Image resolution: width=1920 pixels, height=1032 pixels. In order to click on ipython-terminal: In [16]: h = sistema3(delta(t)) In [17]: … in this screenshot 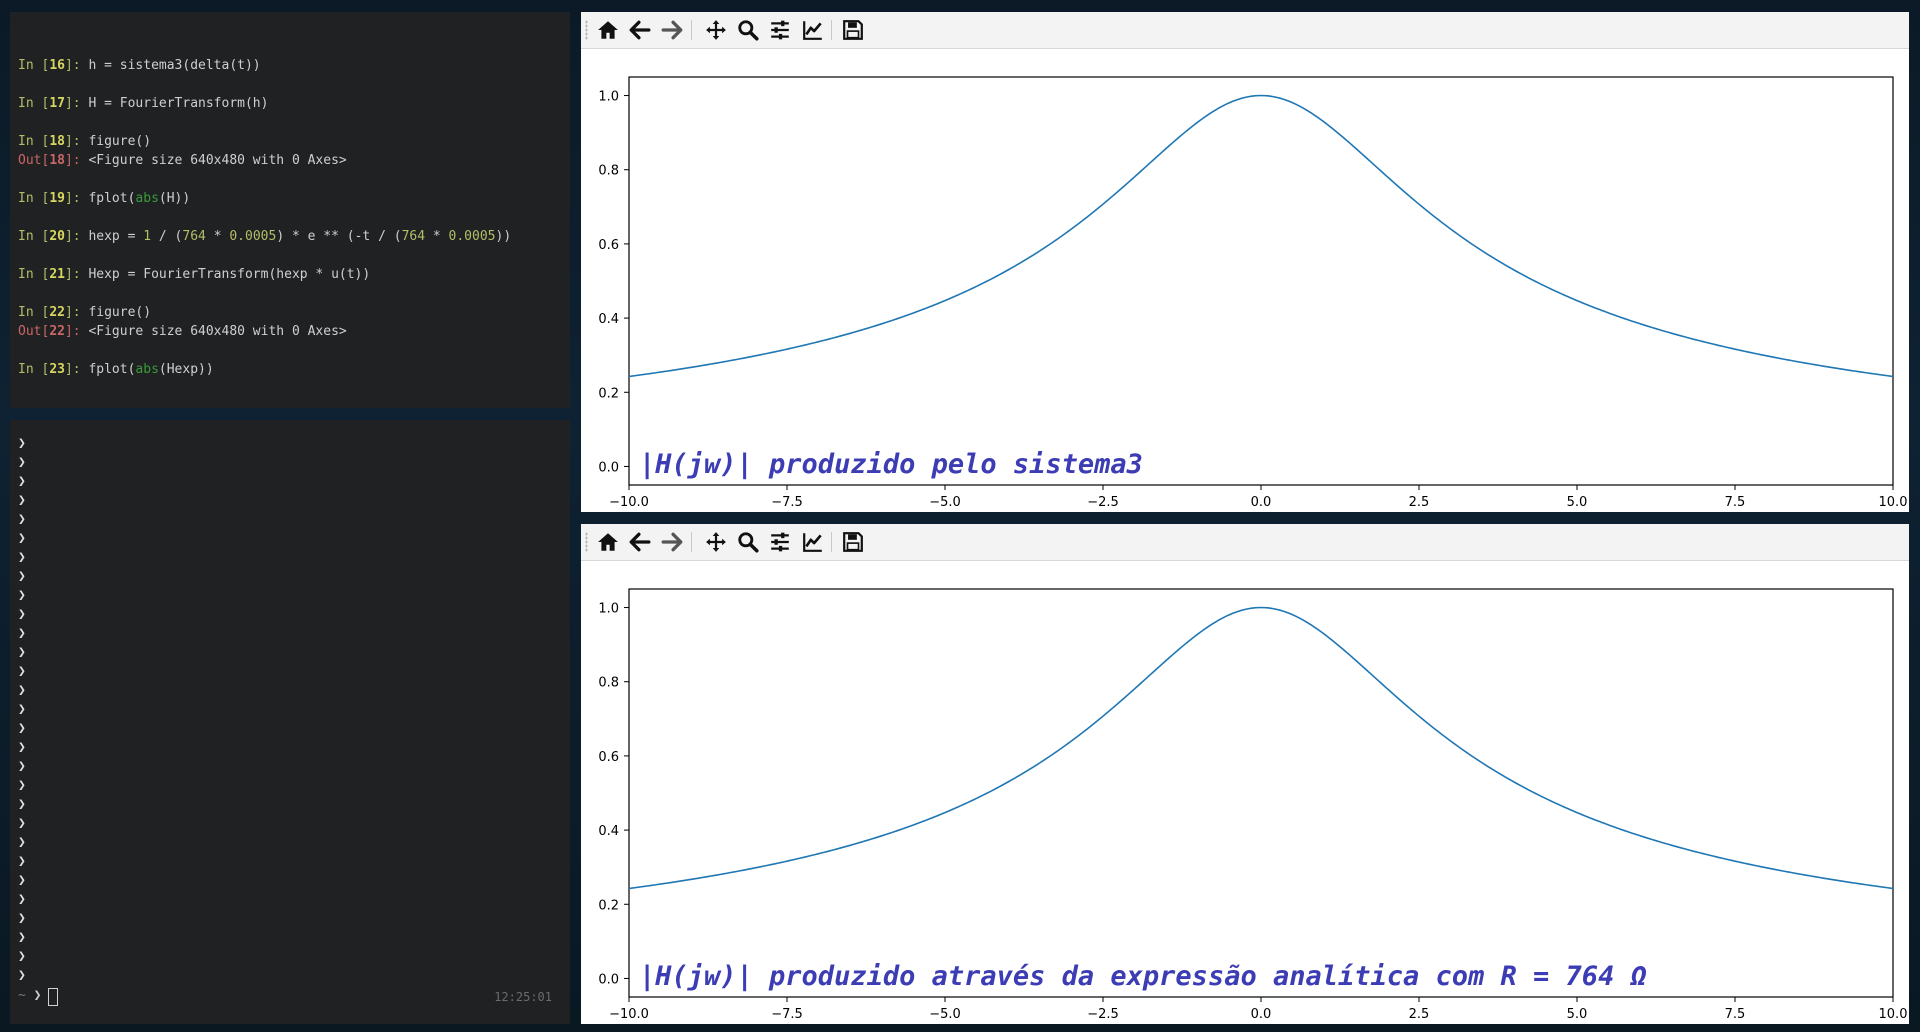, I will do `click(290, 210)`.